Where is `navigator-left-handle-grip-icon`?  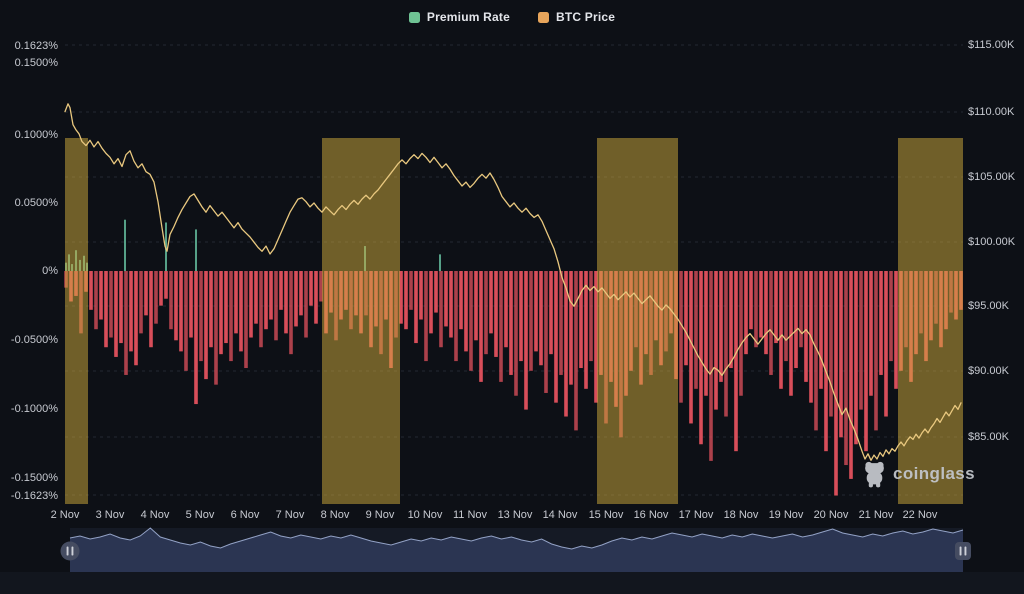 navigator-left-handle-grip-icon is located at coordinates (72, 551).